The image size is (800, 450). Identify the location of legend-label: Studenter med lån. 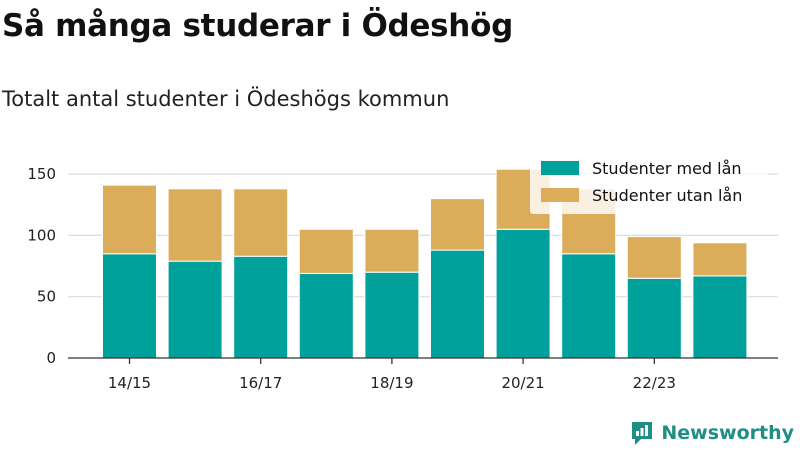
(667, 168).